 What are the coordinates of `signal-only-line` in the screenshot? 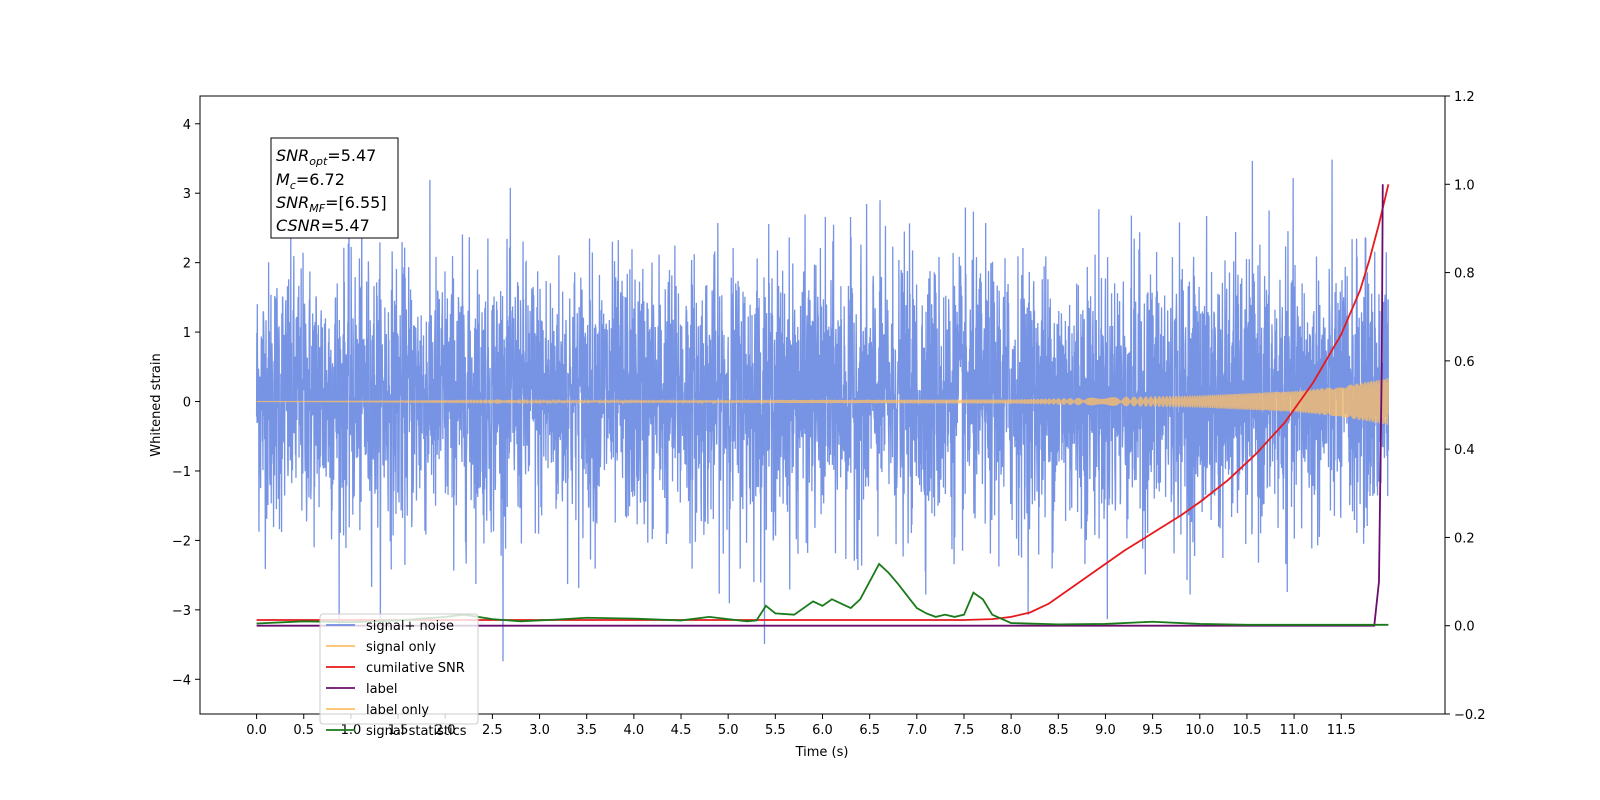 It's located at (823, 401).